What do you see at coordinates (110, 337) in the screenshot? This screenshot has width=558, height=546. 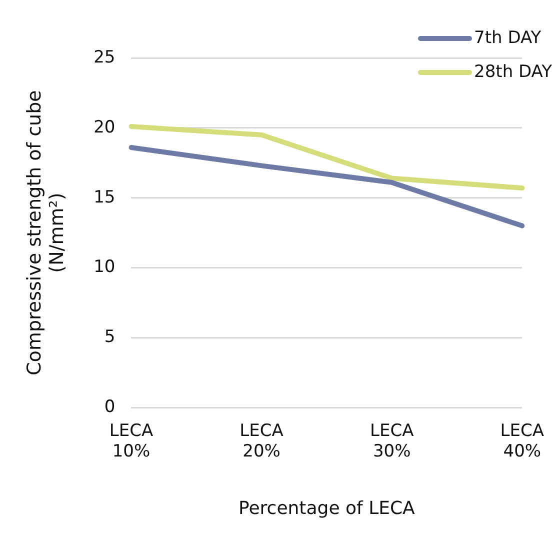 I see `y-tick-label: 5` at bounding box center [110, 337].